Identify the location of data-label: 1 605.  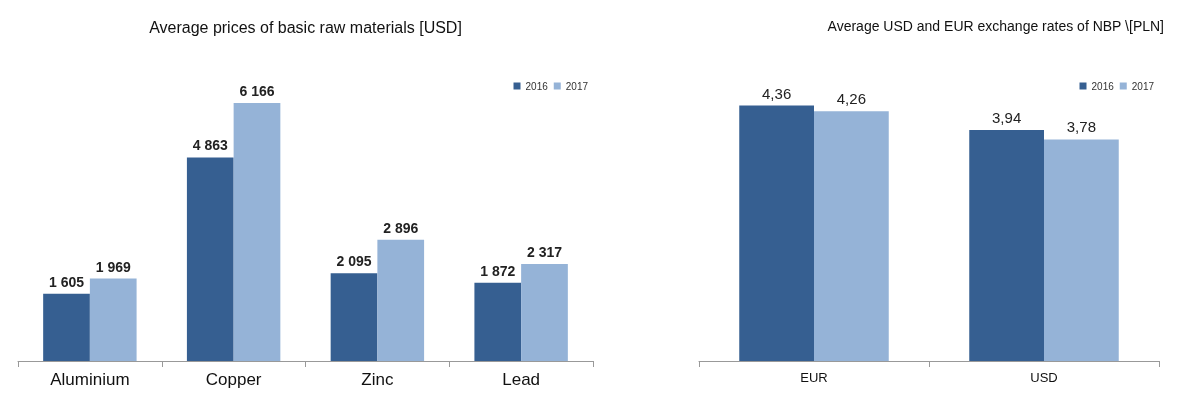
(66, 281).